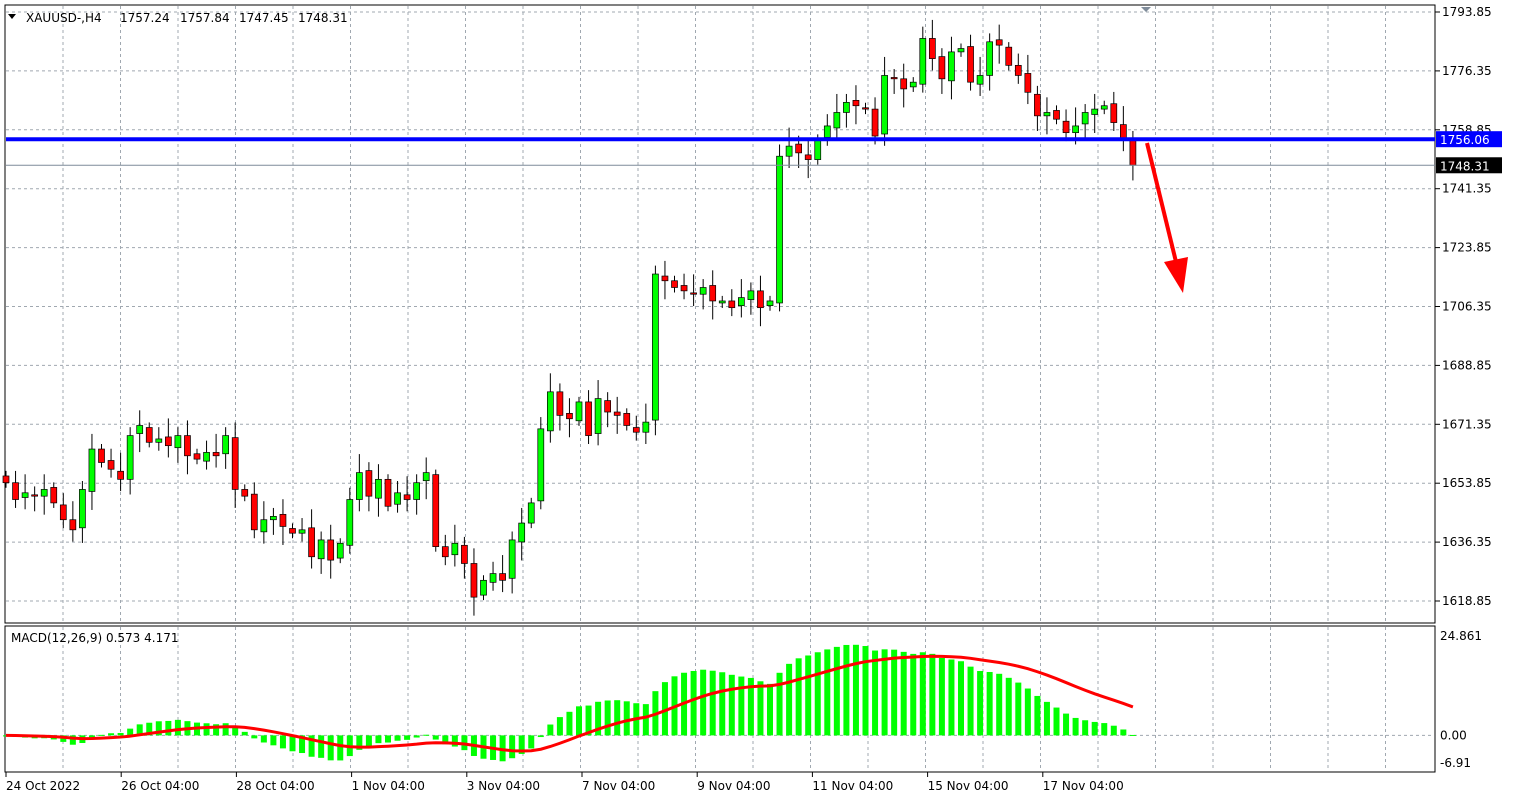  I want to click on chart-shift-marker-icon, so click(1146, 9).